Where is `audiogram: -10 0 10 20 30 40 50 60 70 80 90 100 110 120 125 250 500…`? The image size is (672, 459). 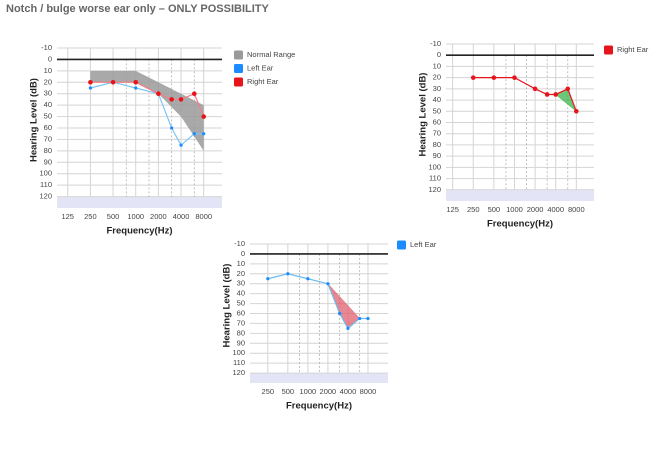
audiogram: -10 0 10 20 30 40 50 60 70 80 90 100 110 120 125 250 500… is located at coordinates (533, 134).